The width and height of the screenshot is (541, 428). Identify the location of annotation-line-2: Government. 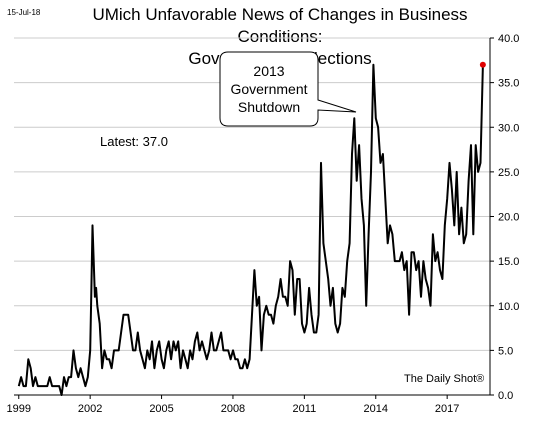
(268, 89).